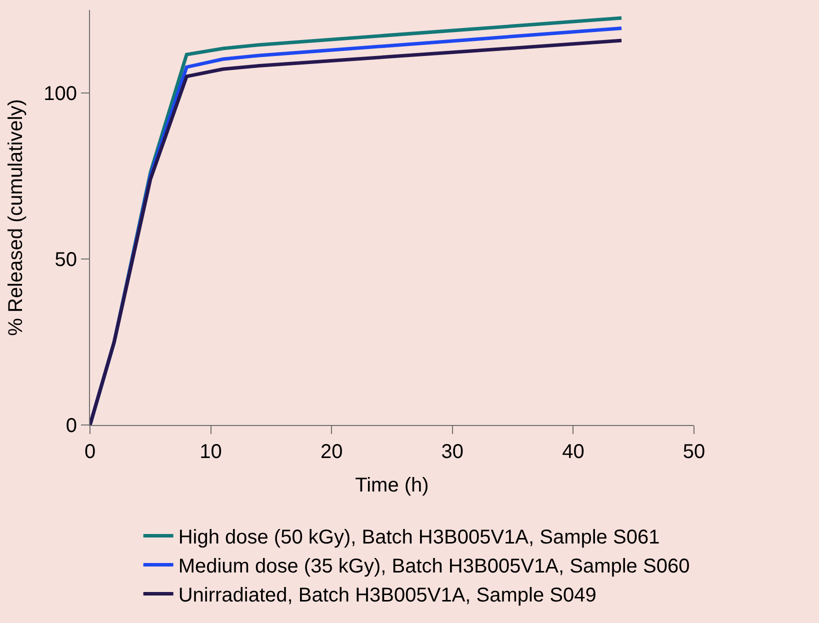  I want to click on y-axis-title: % Released (cumulatively), so click(16, 217).